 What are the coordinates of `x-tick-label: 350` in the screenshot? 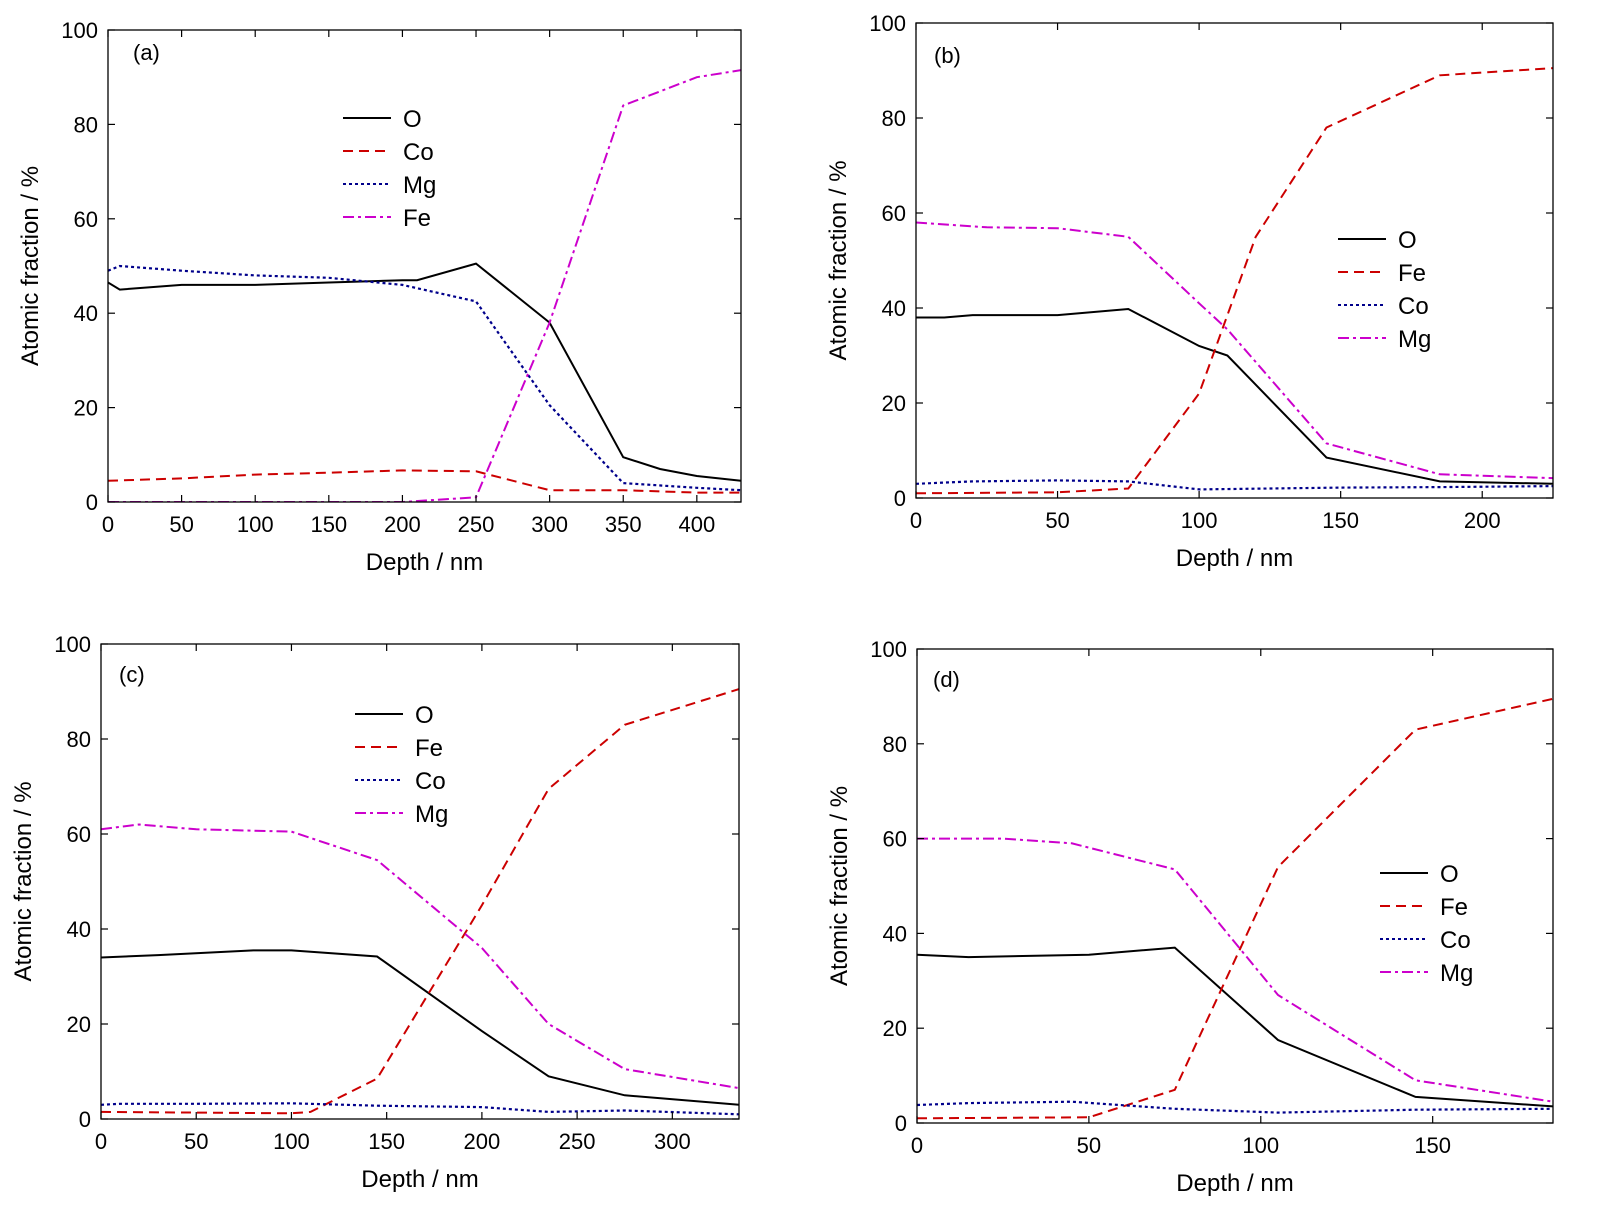 It's located at (623, 524).